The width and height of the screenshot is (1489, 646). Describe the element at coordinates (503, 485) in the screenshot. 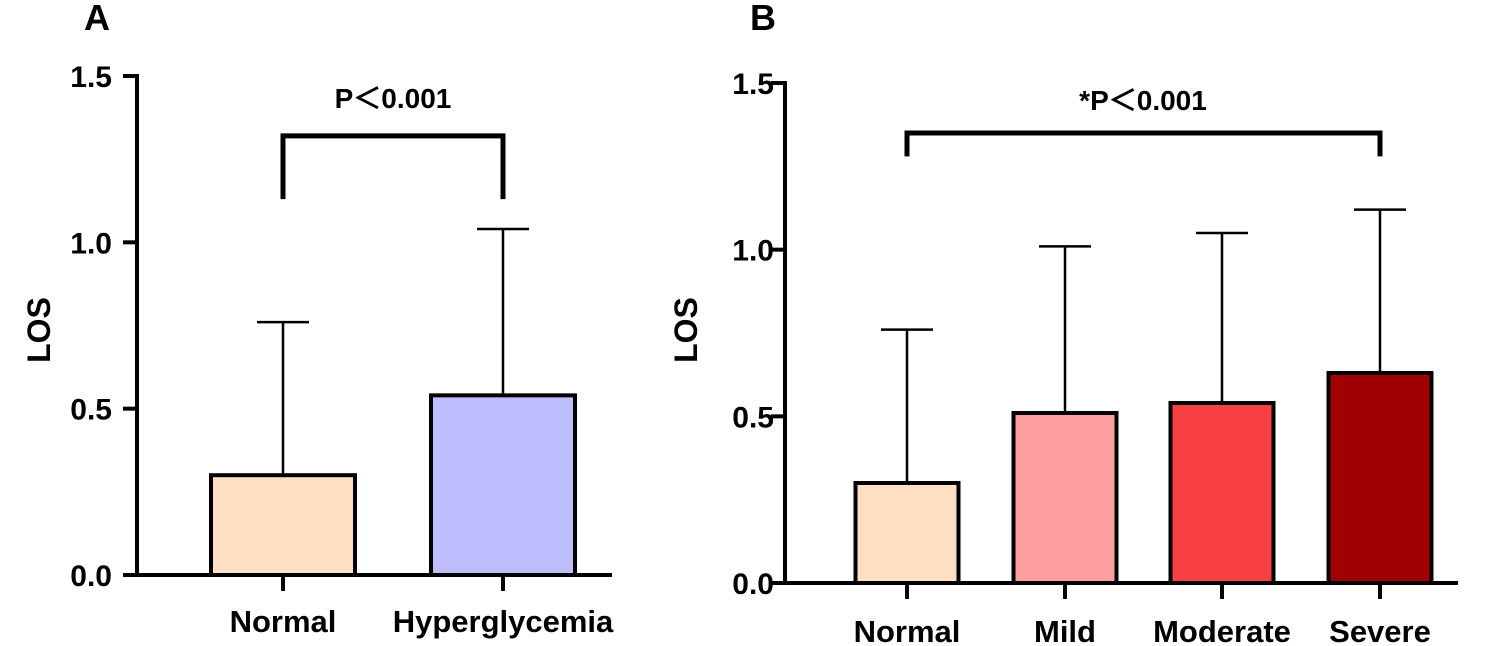

I see `bar-hyperglycemia` at that location.